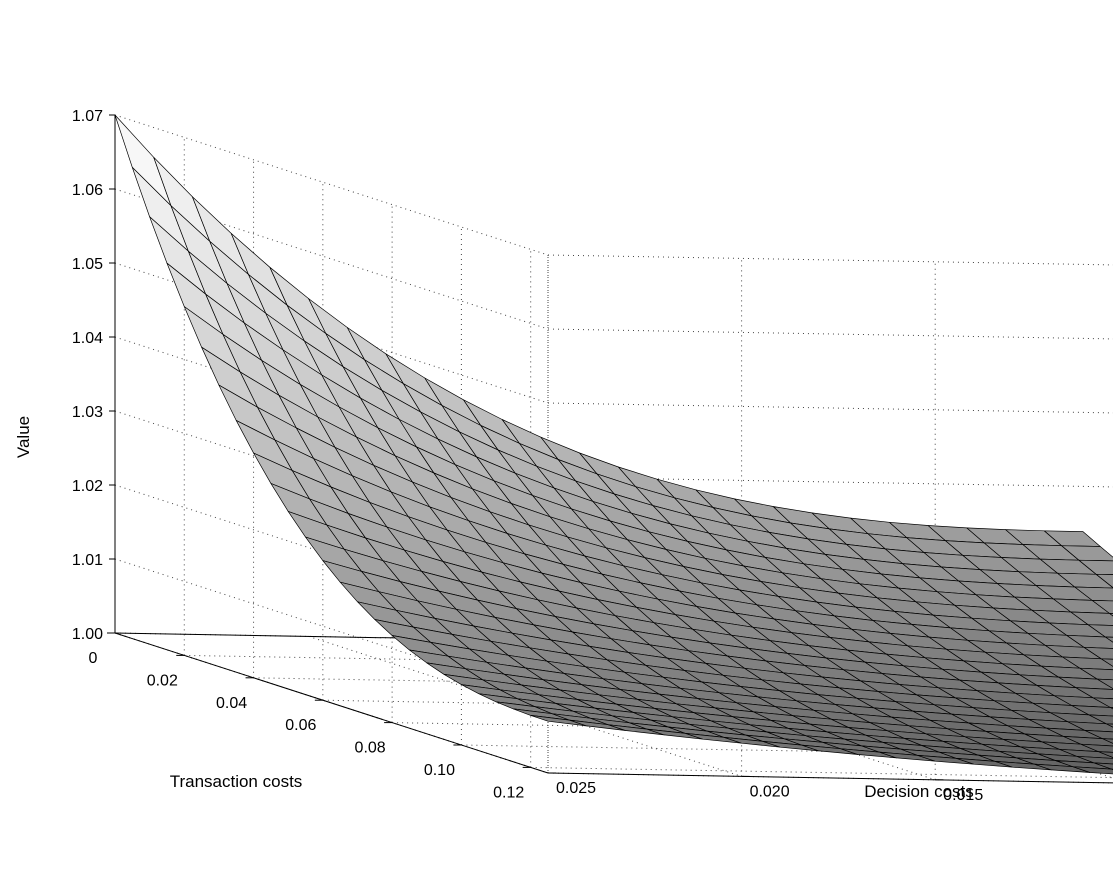  What do you see at coordinates (87, 412) in the screenshot?
I see `z-tick-label: 1.03` at bounding box center [87, 412].